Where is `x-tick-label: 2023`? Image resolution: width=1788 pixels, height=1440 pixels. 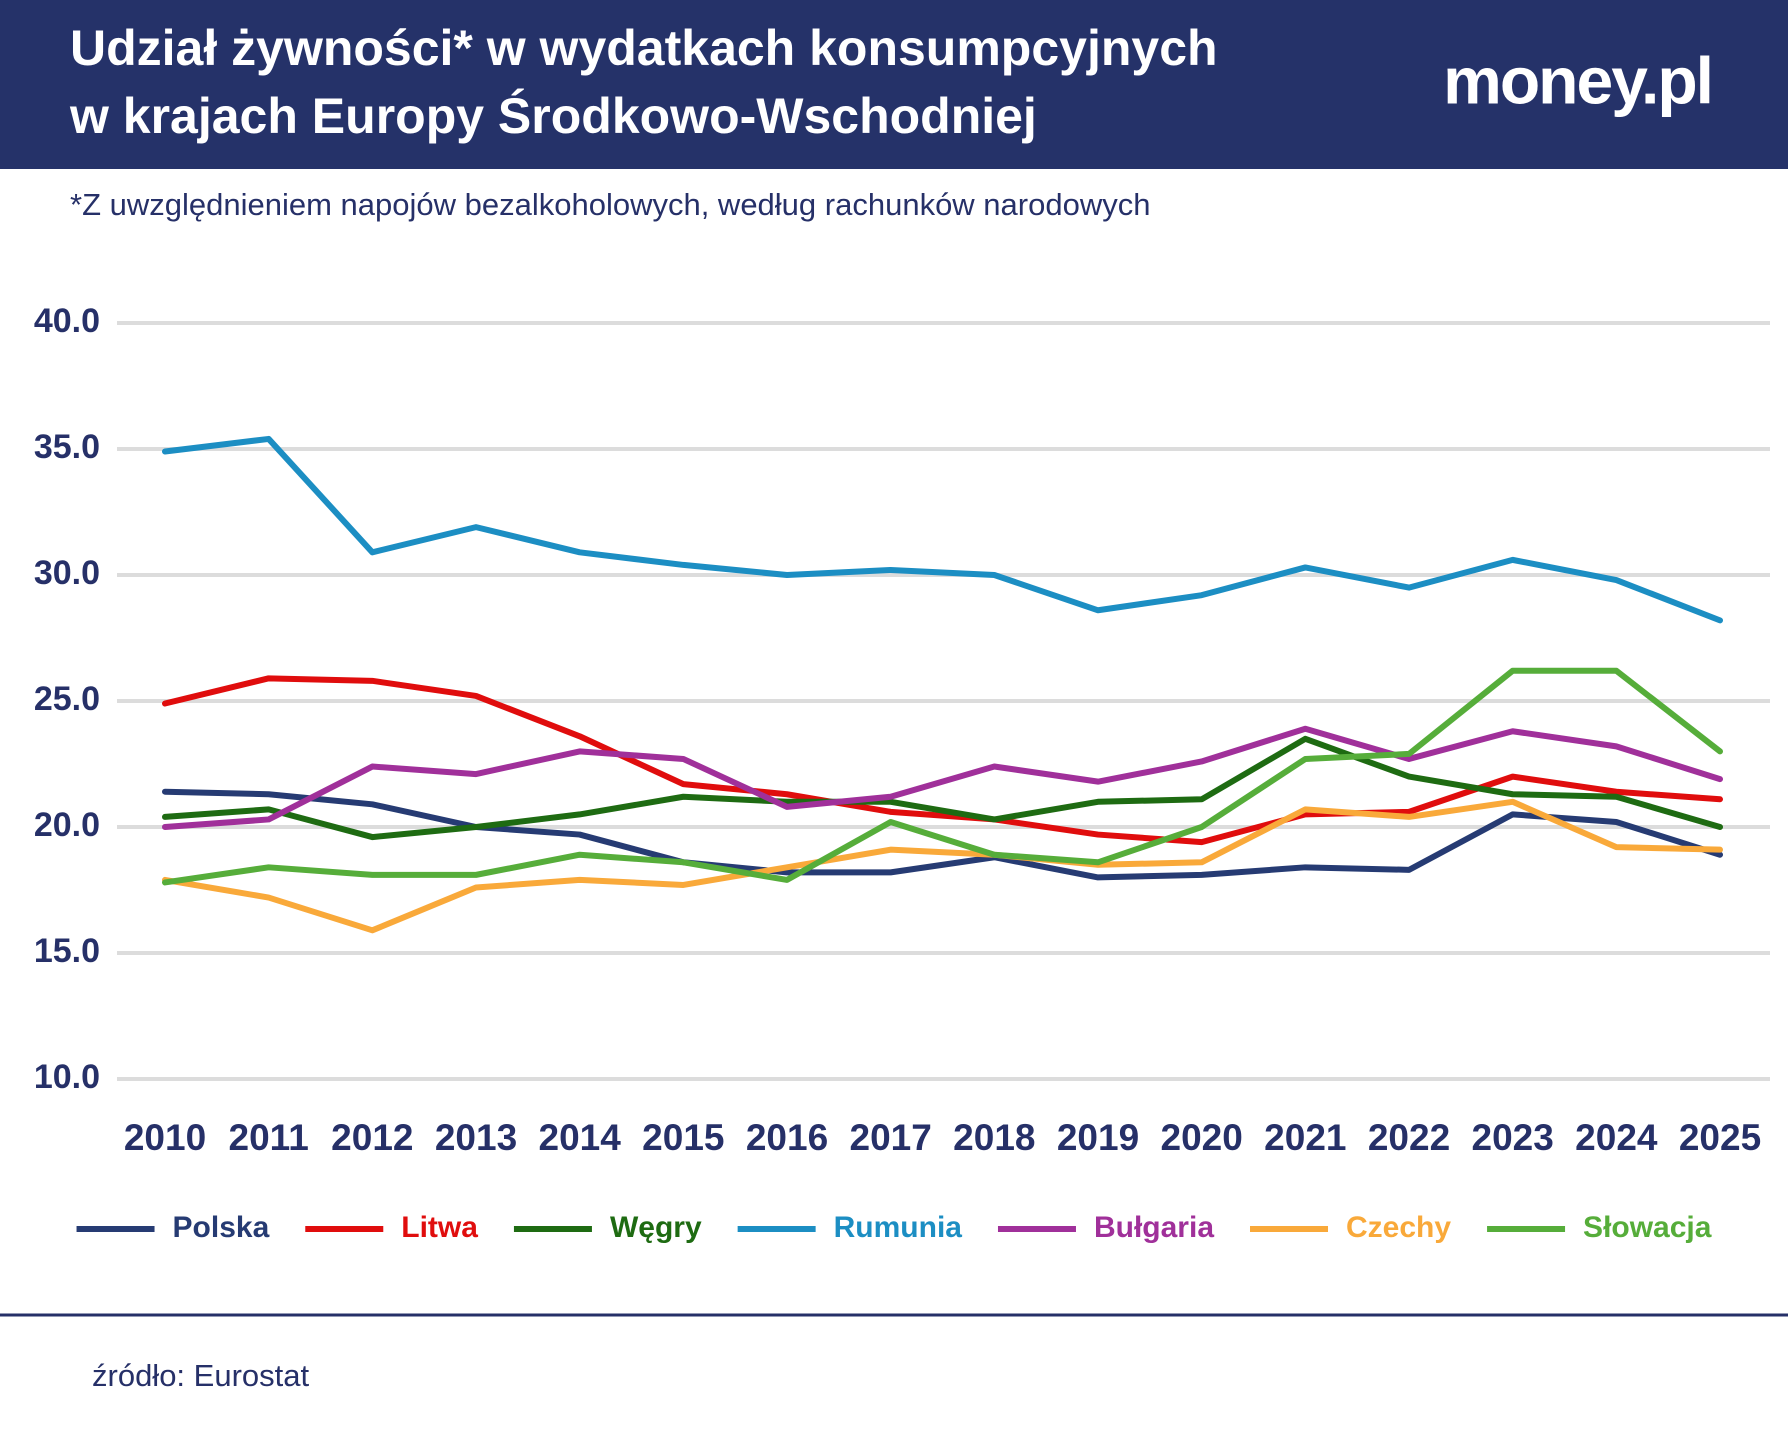
x-tick-label: 2023 is located at coordinates (1513, 1137).